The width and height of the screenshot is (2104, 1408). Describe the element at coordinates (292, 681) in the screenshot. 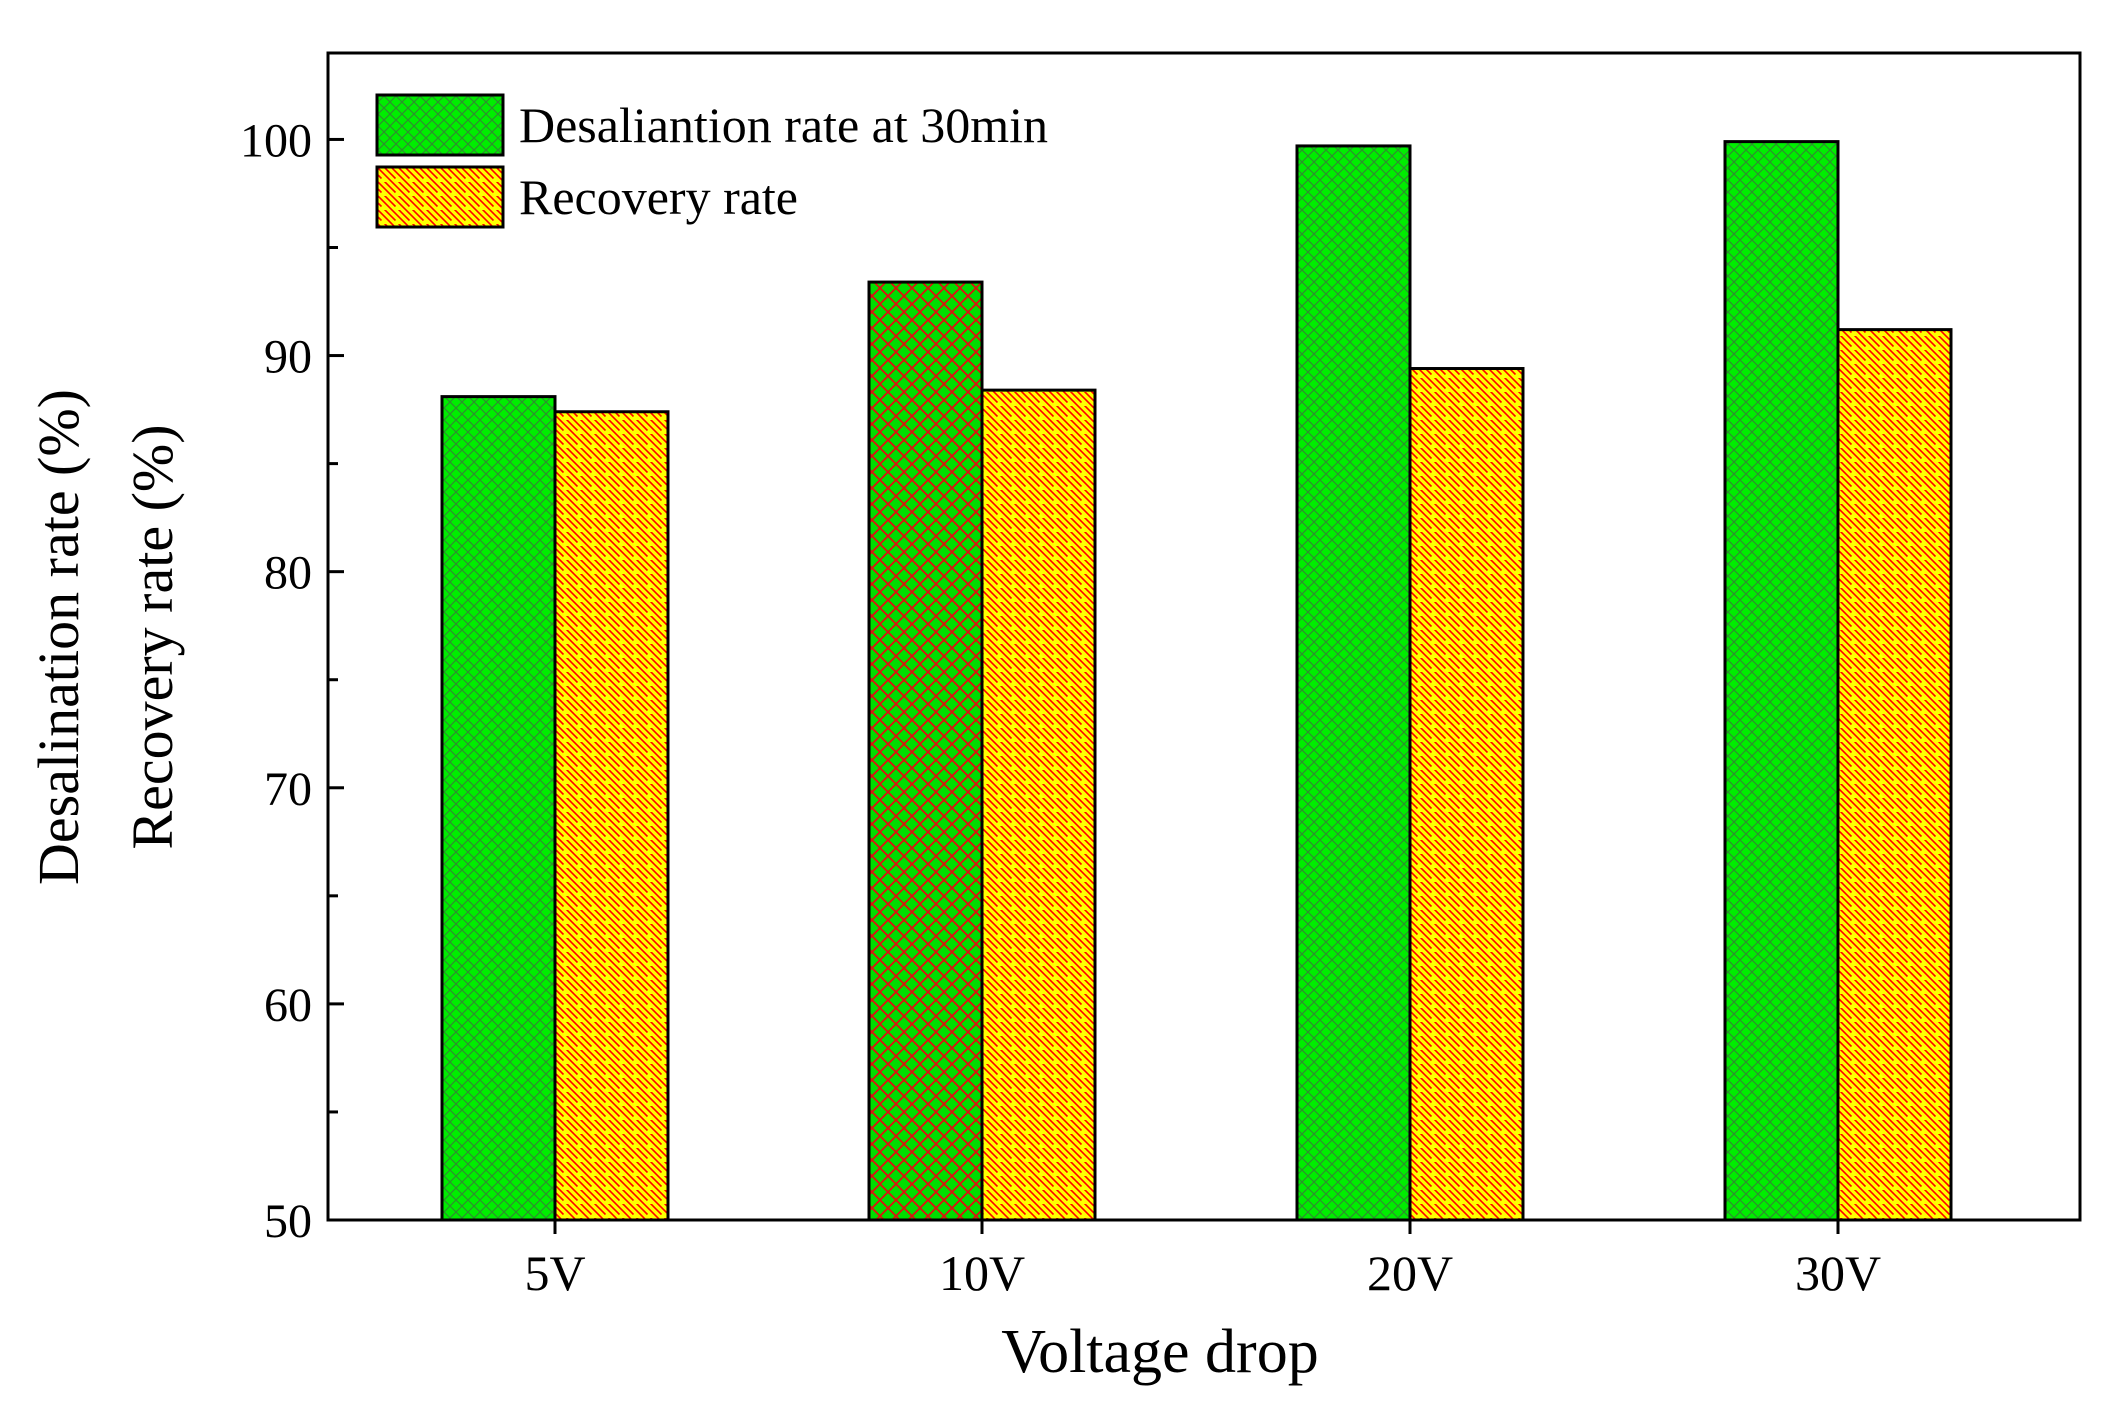

I see `y-axis: 50 60 70 80 90 100` at that location.